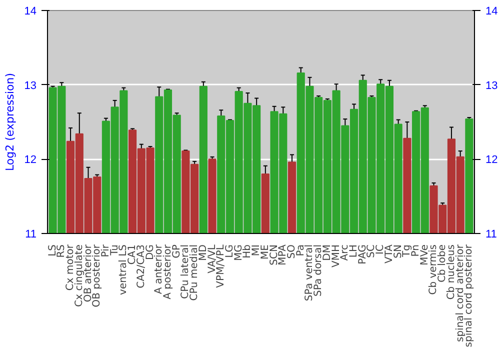 This screenshot has height=350, width=500. What do you see at coordinates (30, 12) in the screenshot?
I see `y-tick-label: 14` at bounding box center [30, 12].